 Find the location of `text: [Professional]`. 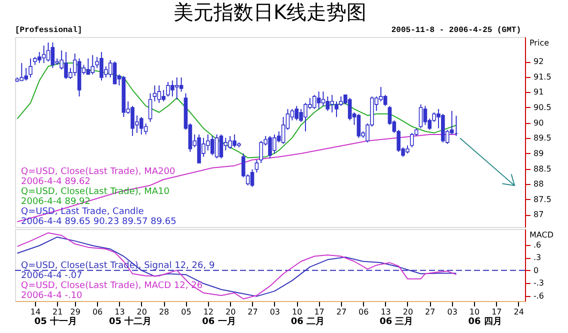

text: [Professional] is located at coordinates (48, 30).